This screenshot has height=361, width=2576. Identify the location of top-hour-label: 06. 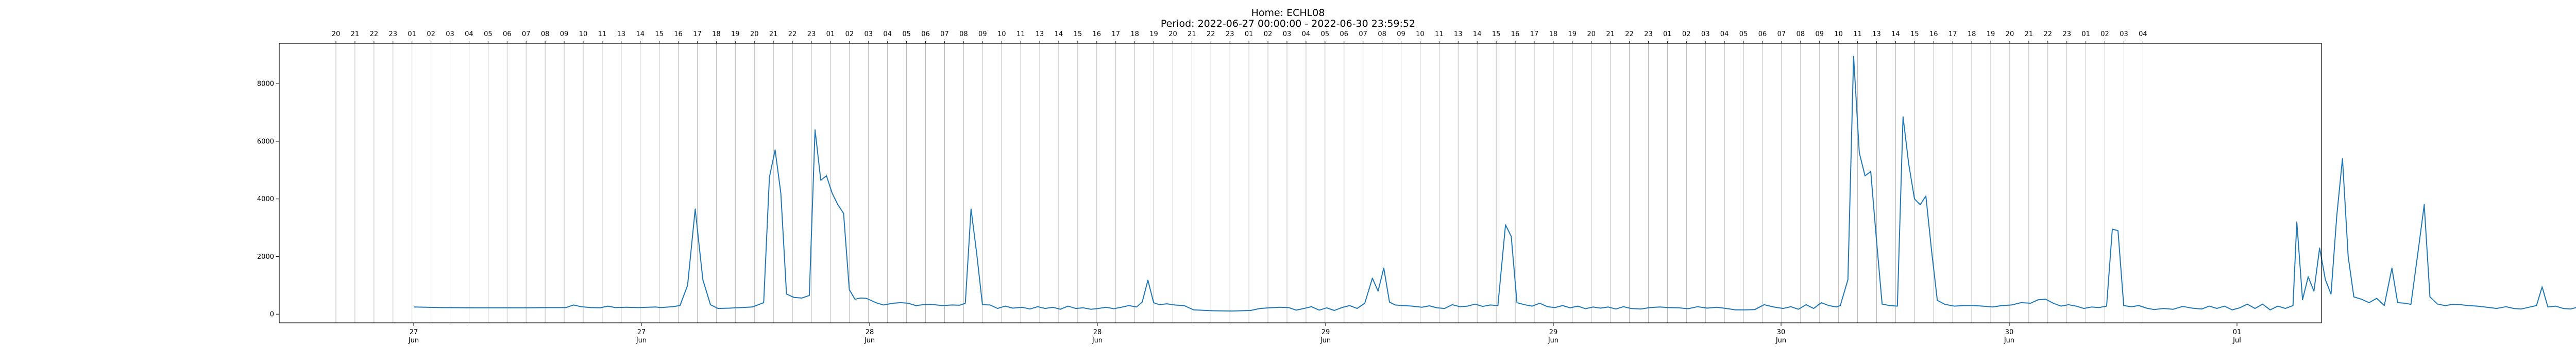
(507, 34).